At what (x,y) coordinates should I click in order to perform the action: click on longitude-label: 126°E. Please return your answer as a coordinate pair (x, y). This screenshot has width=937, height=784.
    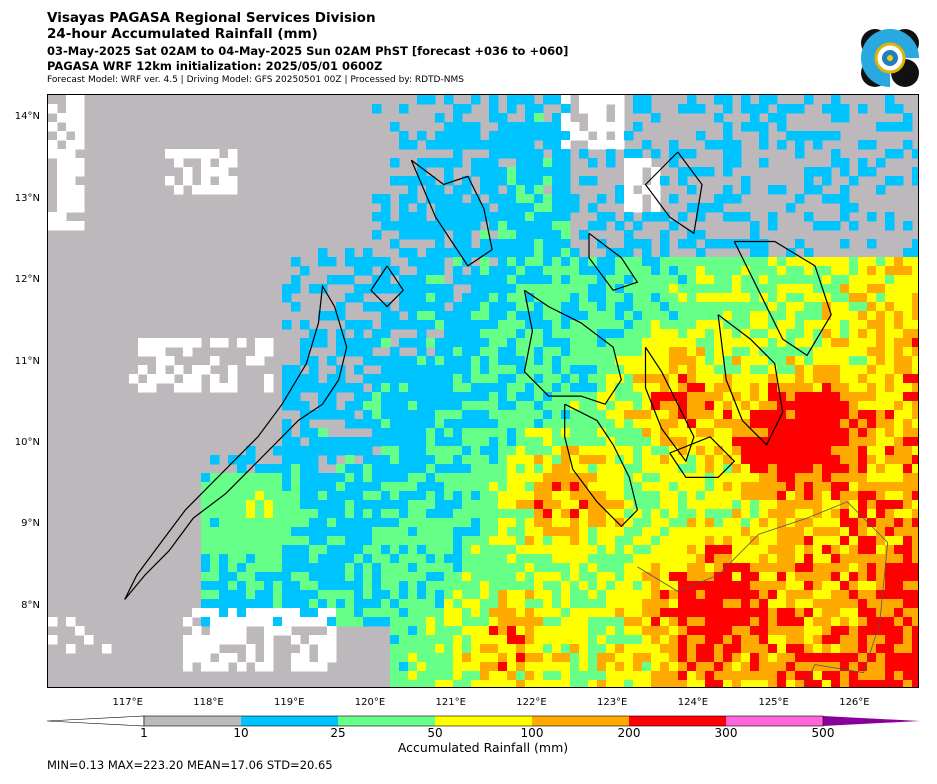
    Looking at the image, I should click on (854, 702).